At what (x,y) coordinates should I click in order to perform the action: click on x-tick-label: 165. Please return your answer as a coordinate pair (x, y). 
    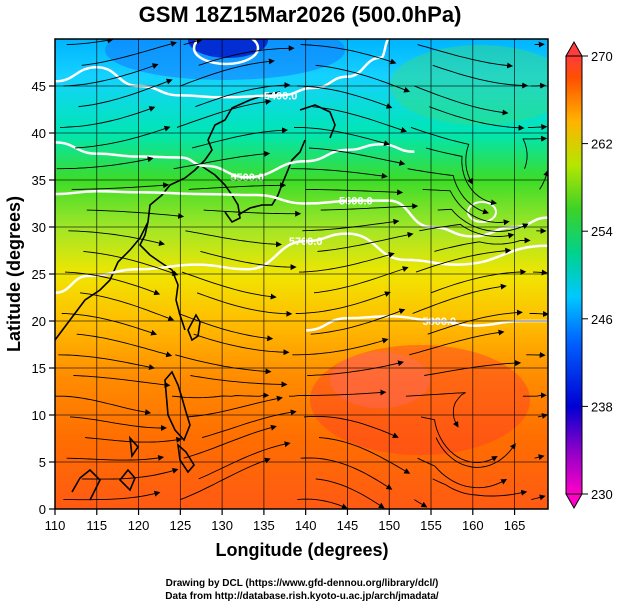
    Looking at the image, I should click on (515, 525).